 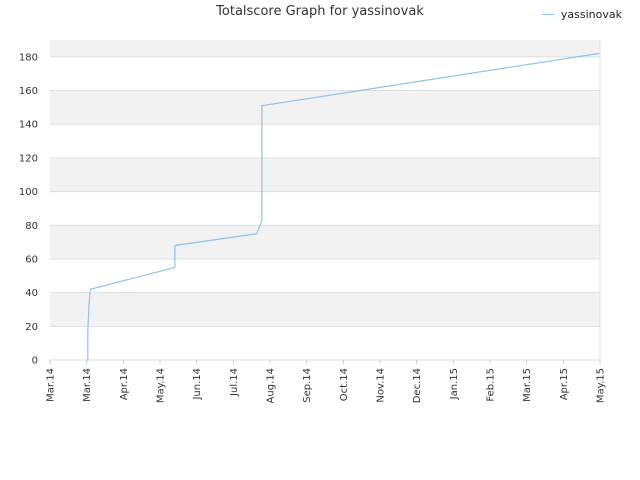 I want to click on x-tick-label: May.15, so click(x=601, y=385).